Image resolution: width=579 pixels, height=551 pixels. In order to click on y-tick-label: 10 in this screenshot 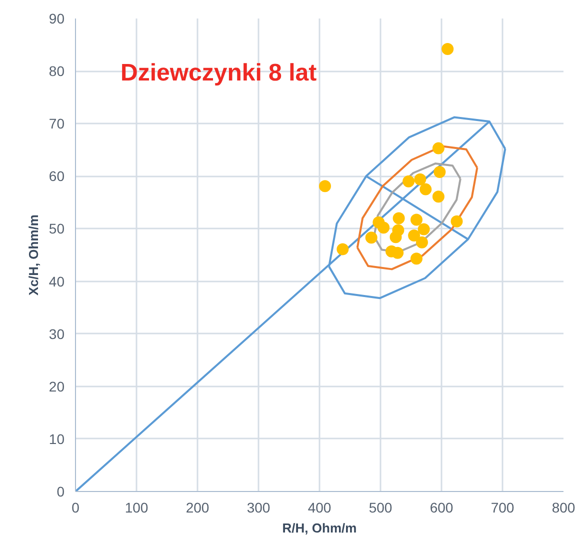, I will do `click(56, 438)`.